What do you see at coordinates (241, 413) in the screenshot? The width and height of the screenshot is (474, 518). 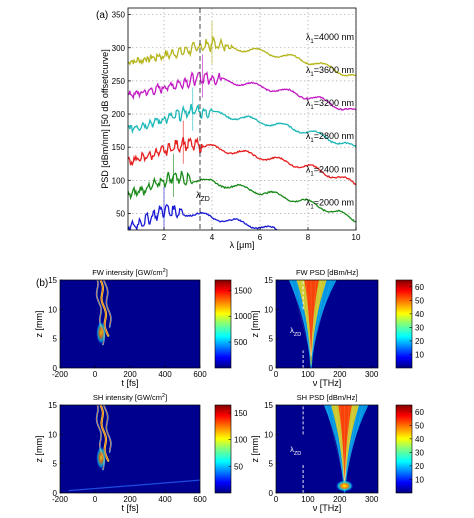 I see `colorbar-tick-label: 150` at bounding box center [241, 413].